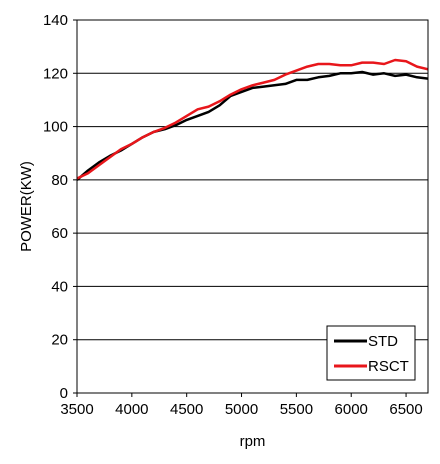  What do you see at coordinates (405, 409) in the screenshot?
I see `x-tick-label-6500: 6500` at bounding box center [405, 409].